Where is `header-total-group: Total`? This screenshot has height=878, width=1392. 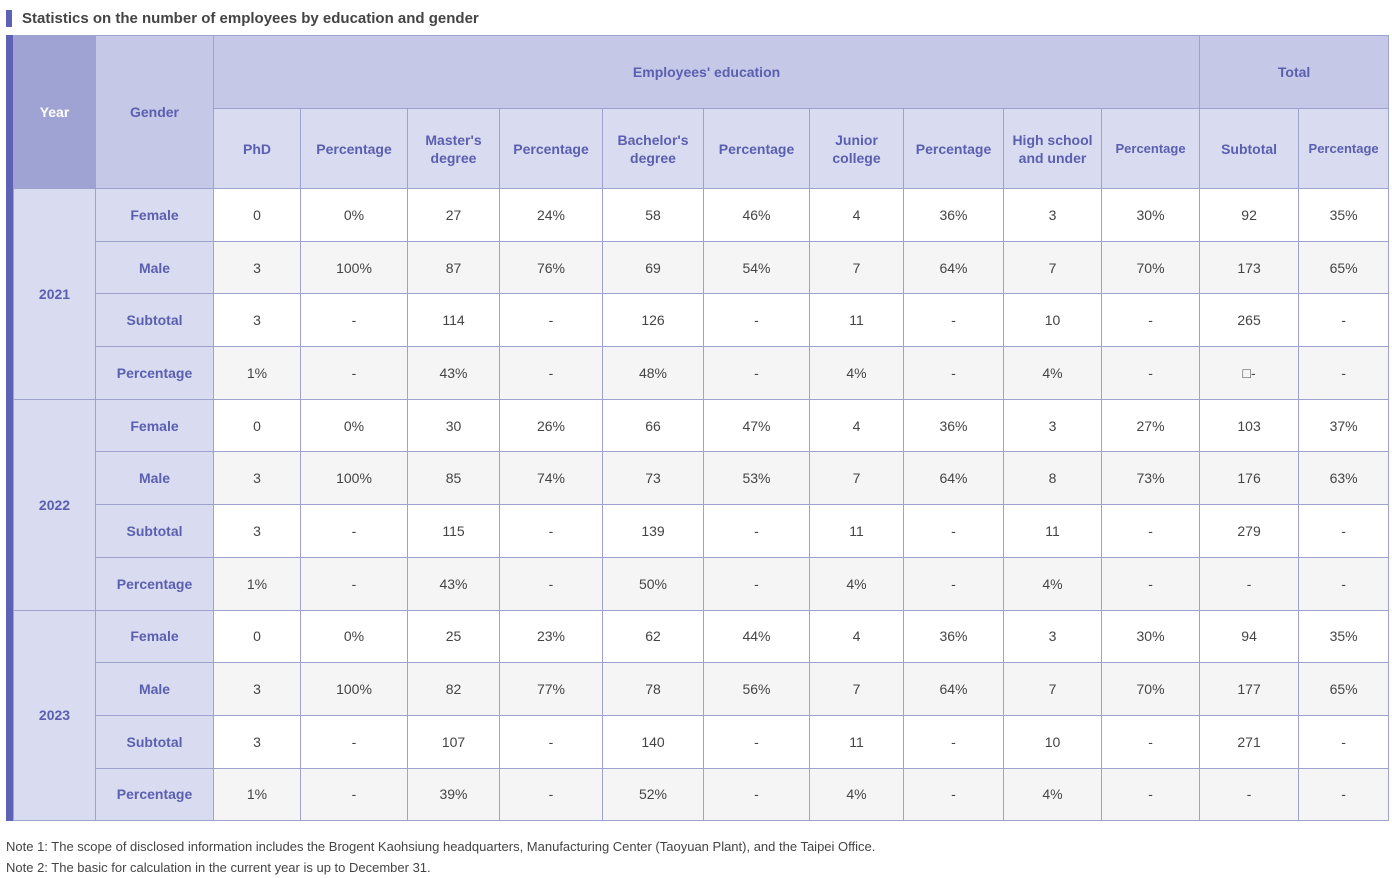 header-total-group: Total is located at coordinates (1294, 72).